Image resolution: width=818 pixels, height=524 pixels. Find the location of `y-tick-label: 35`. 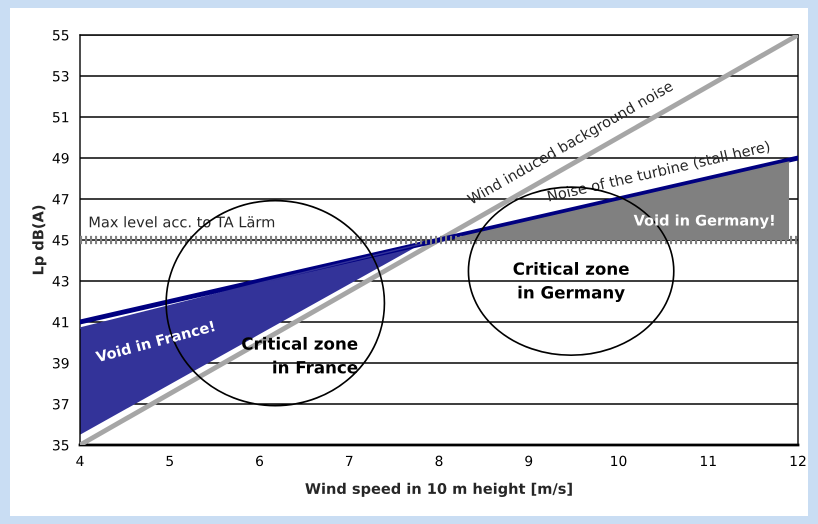

y-tick-label: 35 is located at coordinates (60, 445).